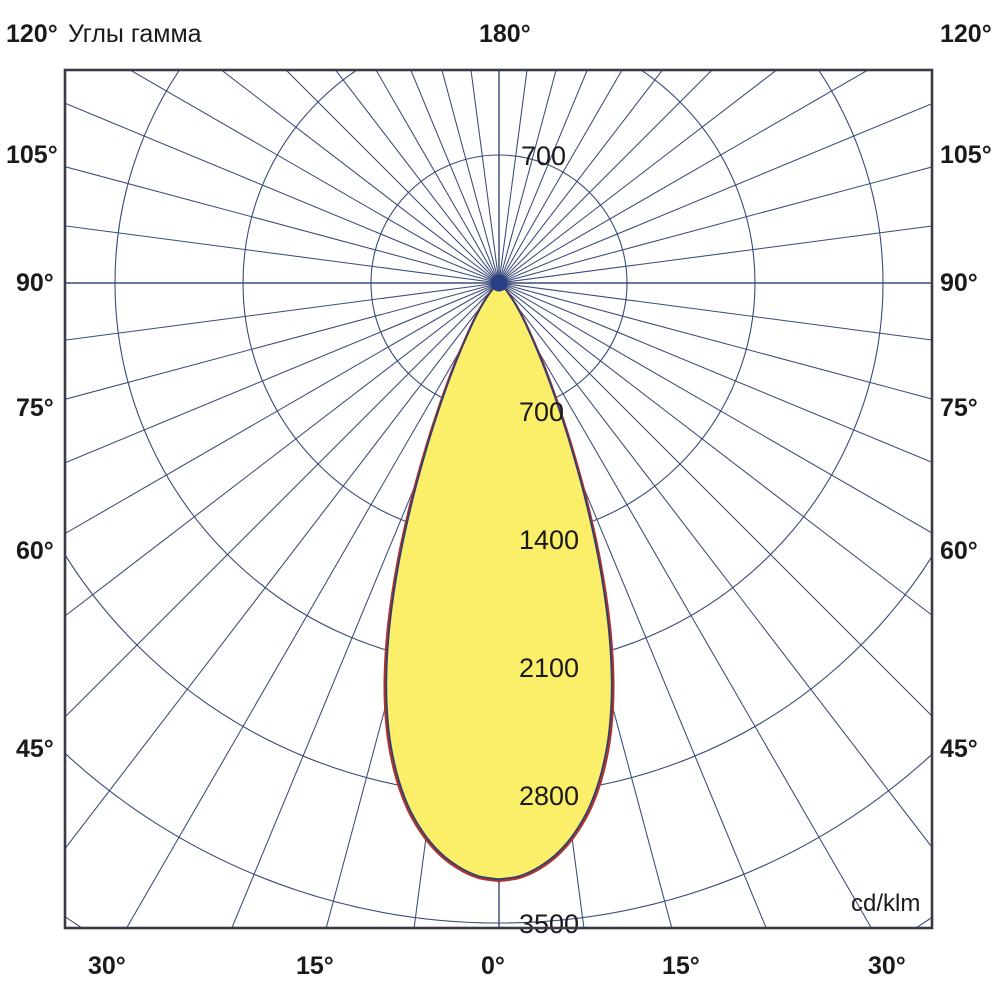 The height and width of the screenshot is (1000, 1000). I want to click on radial-tick-label: 1400, so click(549, 540).